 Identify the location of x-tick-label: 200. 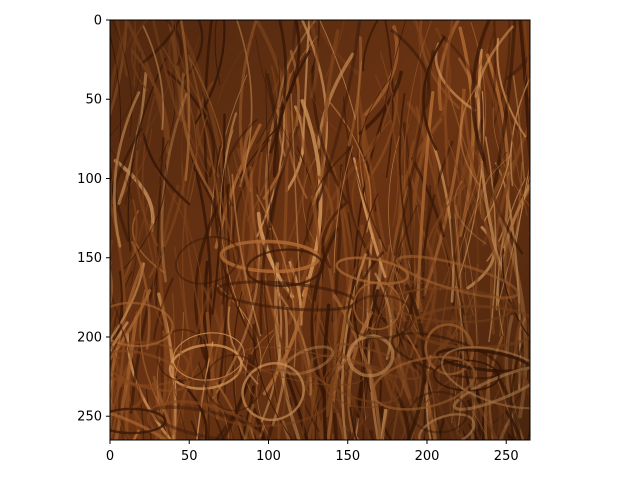
(427, 456).